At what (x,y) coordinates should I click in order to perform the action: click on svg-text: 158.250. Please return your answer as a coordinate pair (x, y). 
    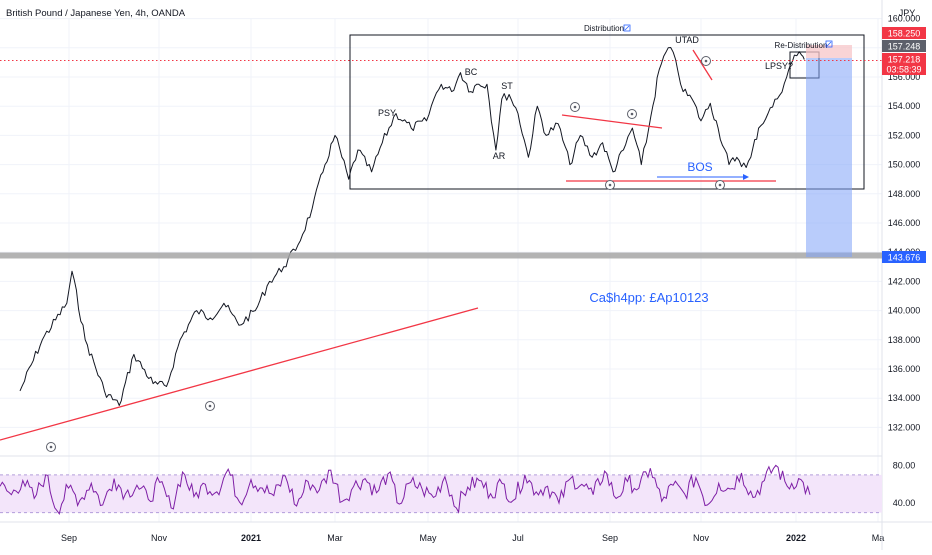
    Looking at the image, I should click on (904, 34).